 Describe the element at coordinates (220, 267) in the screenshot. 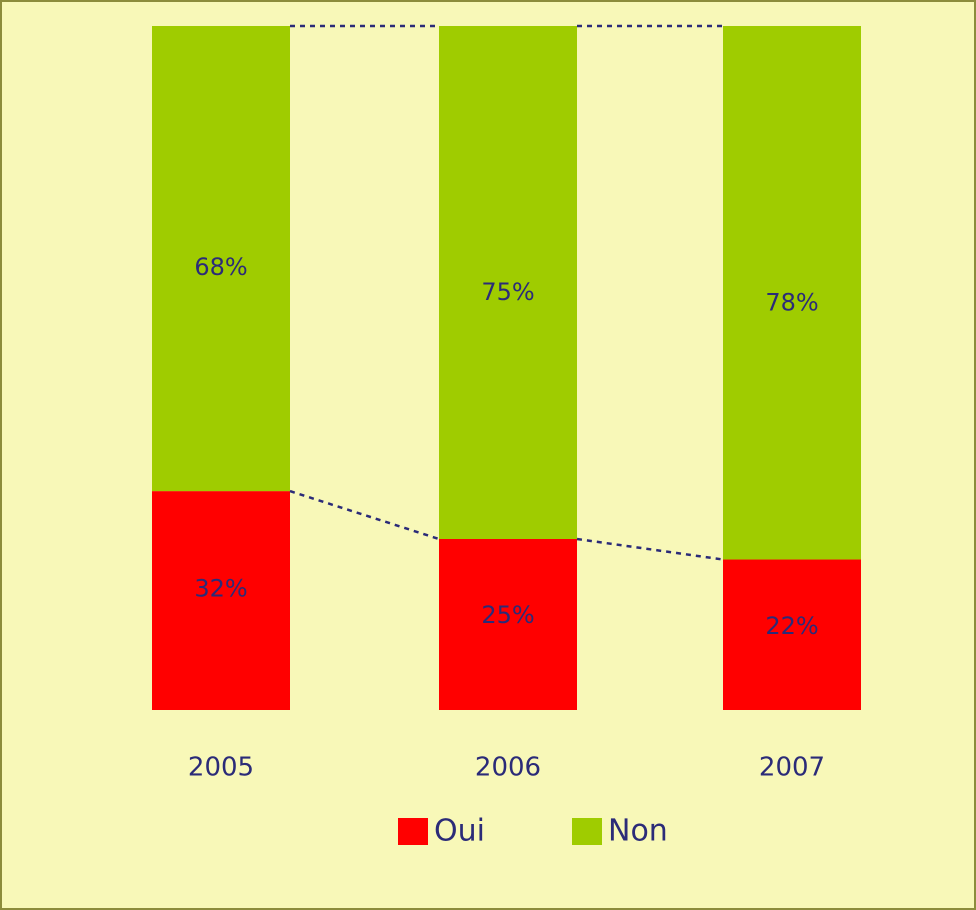

I see `value-label: 68%` at that location.